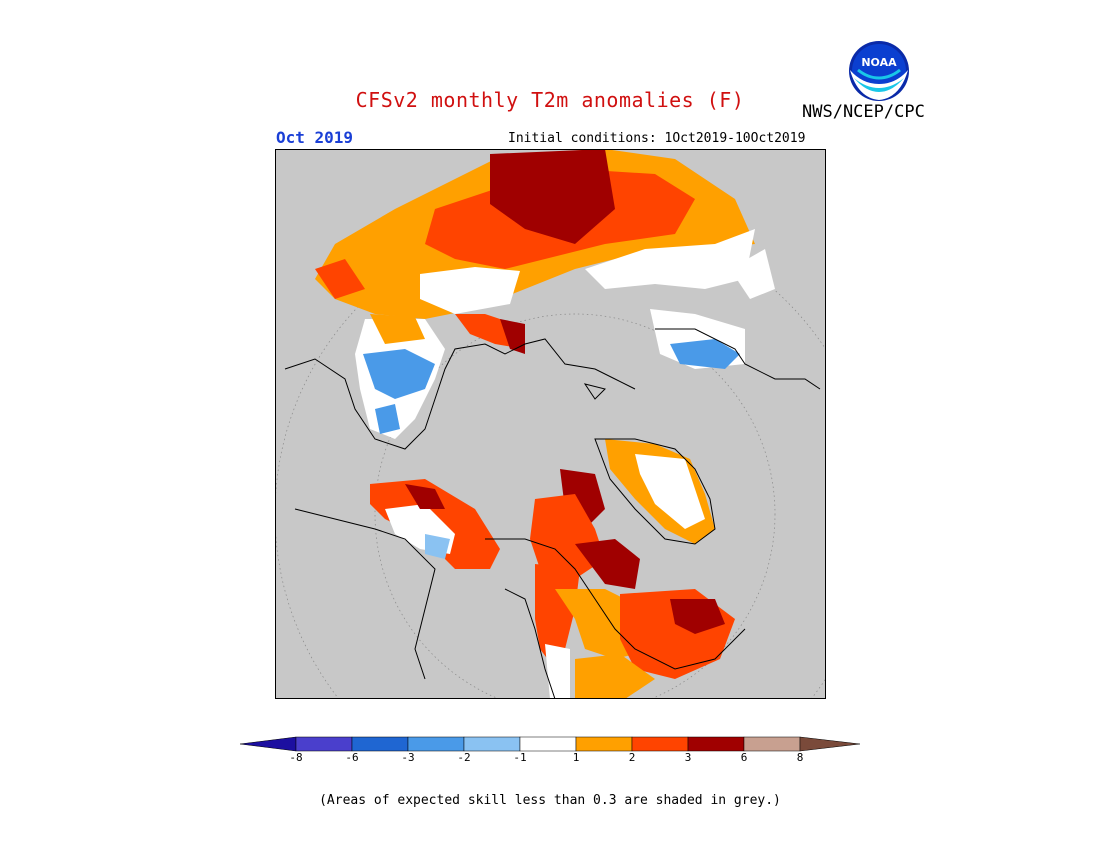 This screenshot has width=1100, height=850. Describe the element at coordinates (400, 376) in the screenshot. I see `europe-anomalies` at that location.